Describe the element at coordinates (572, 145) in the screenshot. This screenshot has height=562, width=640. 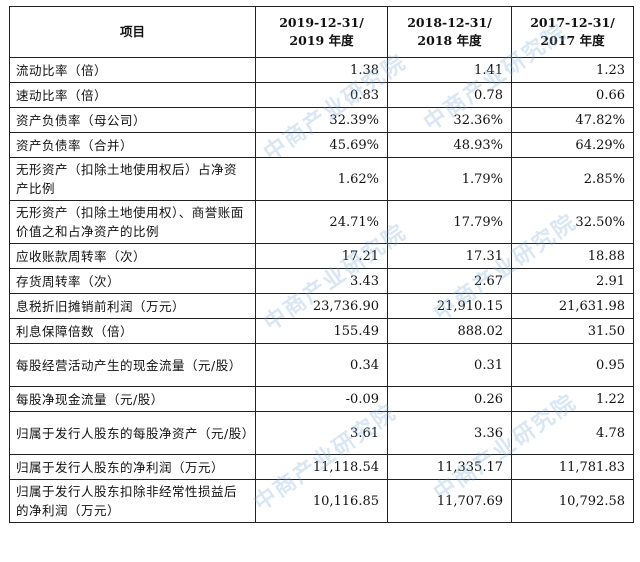
I see `value-2017: 64.29%` at that location.